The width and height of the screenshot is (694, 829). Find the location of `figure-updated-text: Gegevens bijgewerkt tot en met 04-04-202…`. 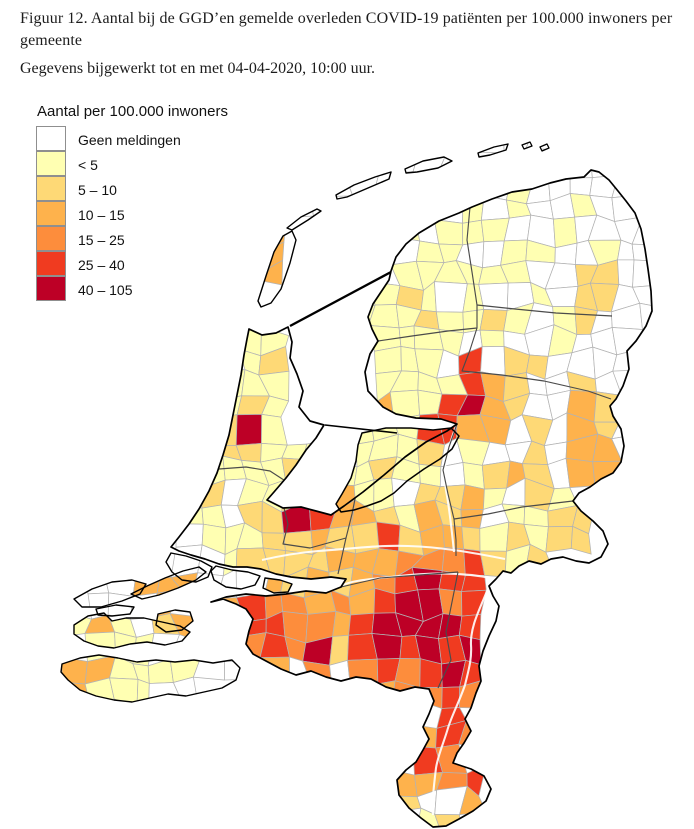

figure-updated-text: Gegevens bijgewerkt tot en met 04-04-202… is located at coordinates (198, 68).